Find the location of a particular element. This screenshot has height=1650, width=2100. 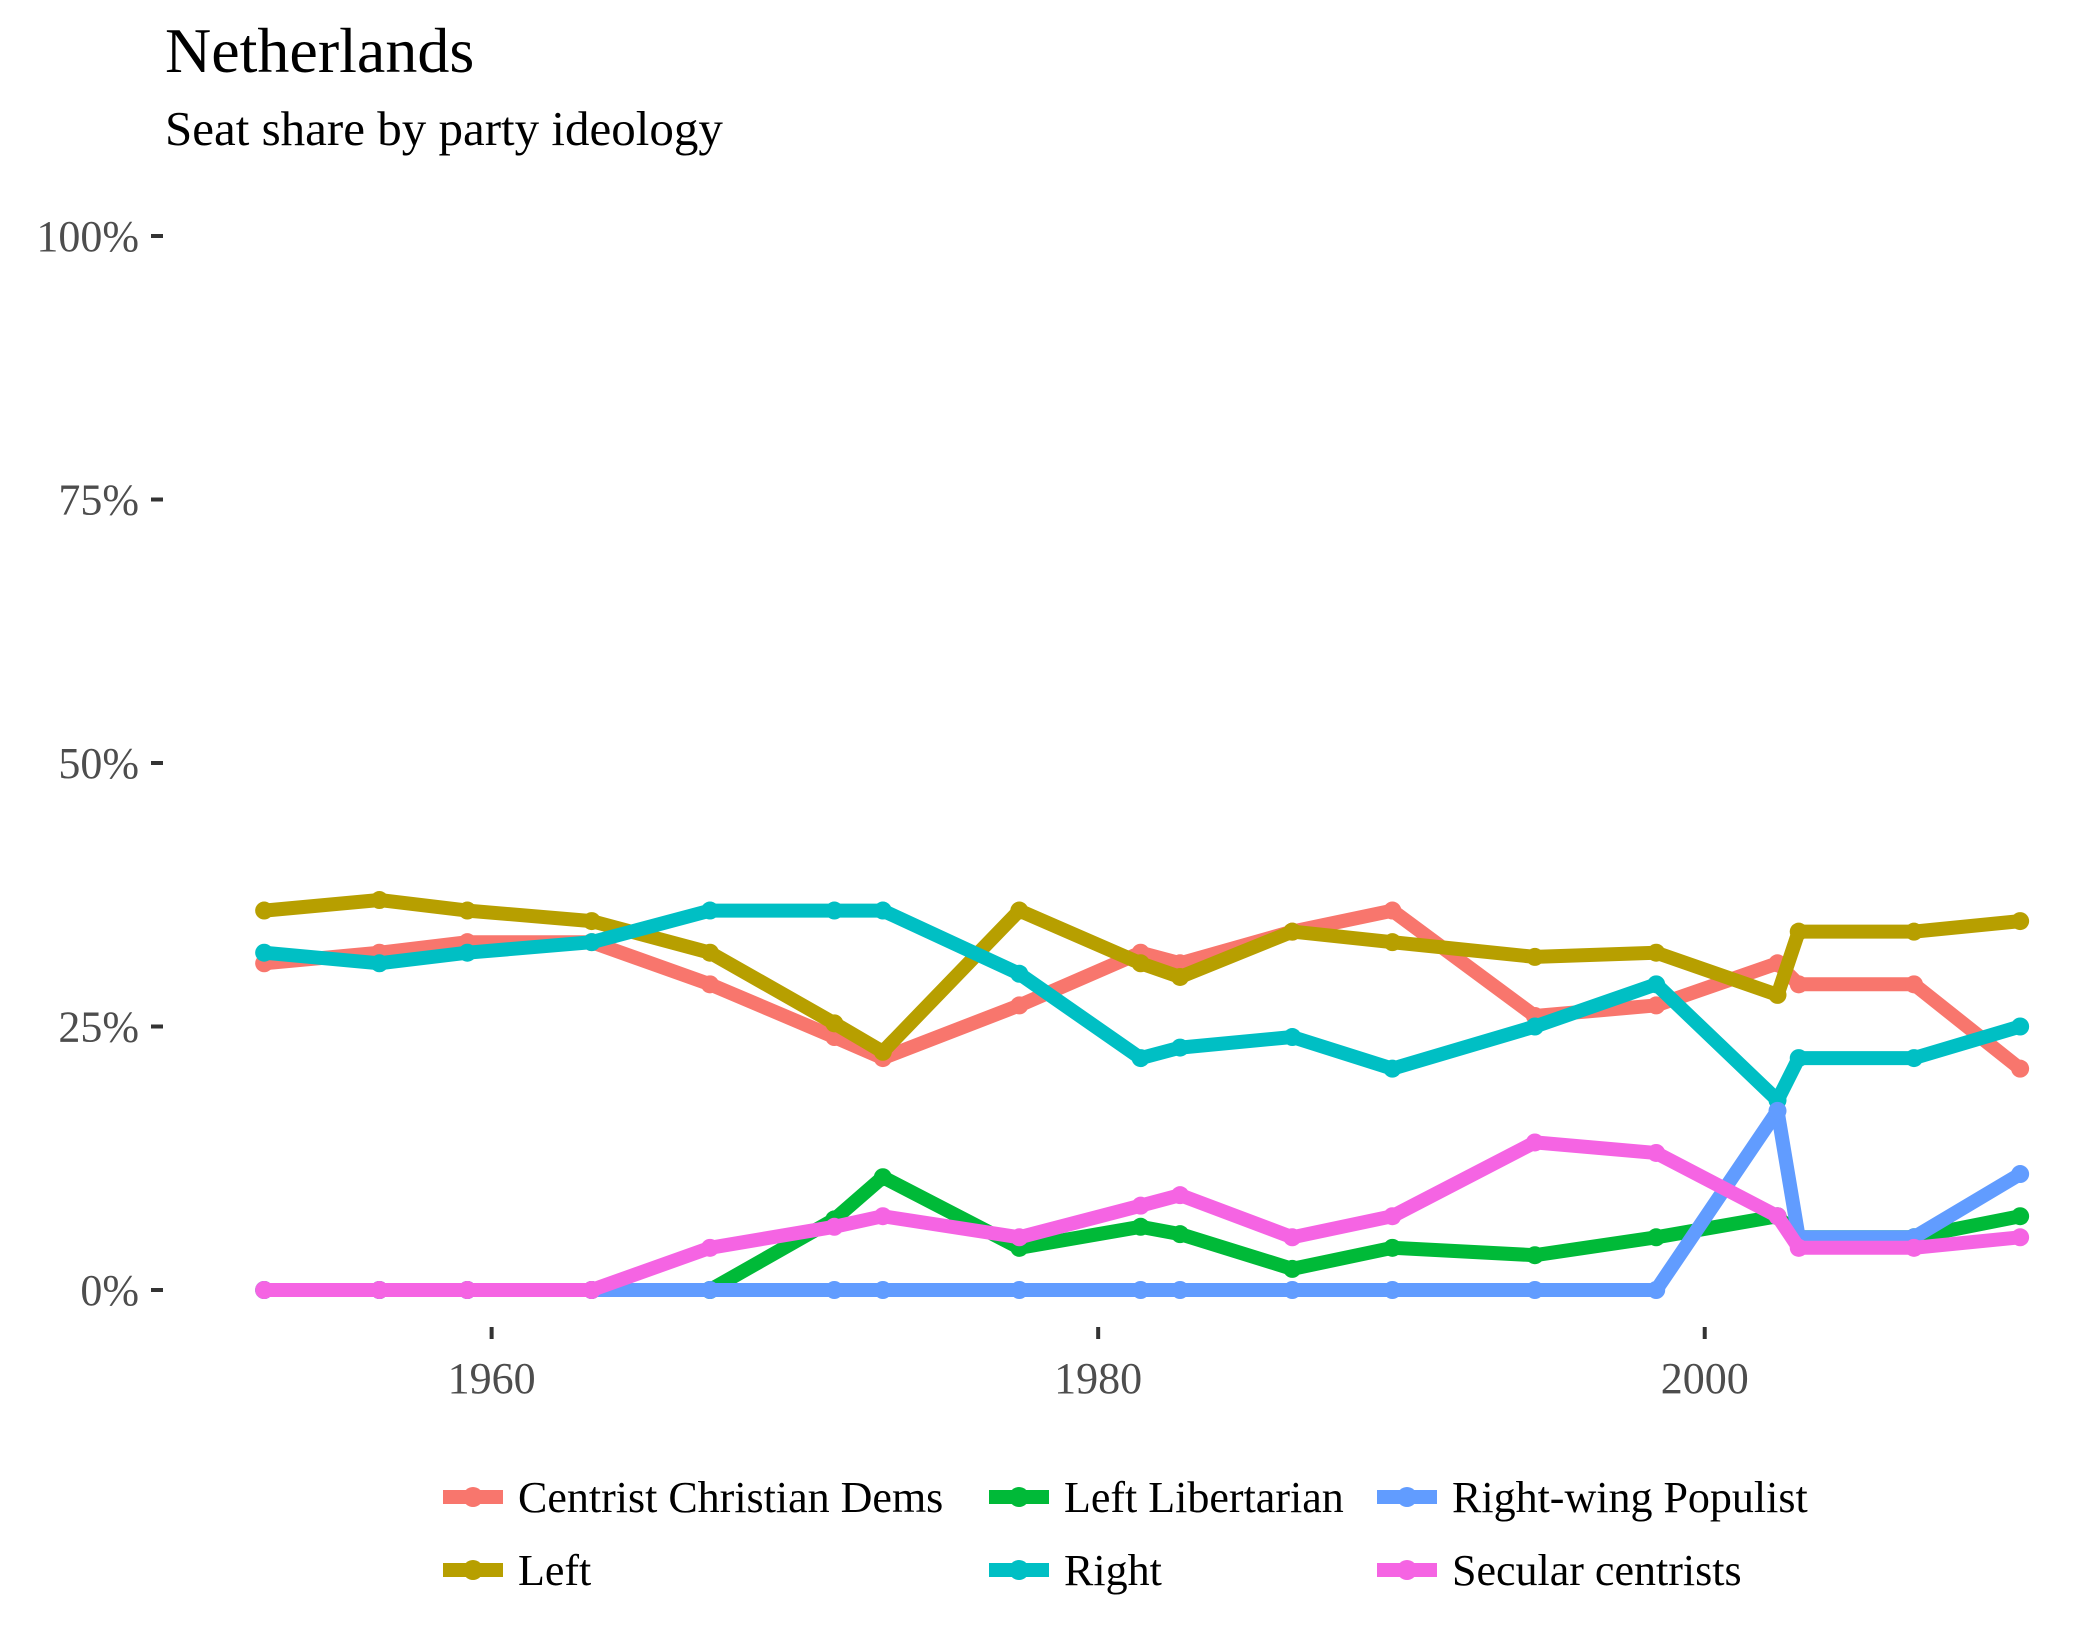

series-left-libertarian is located at coordinates (1142, 1233).